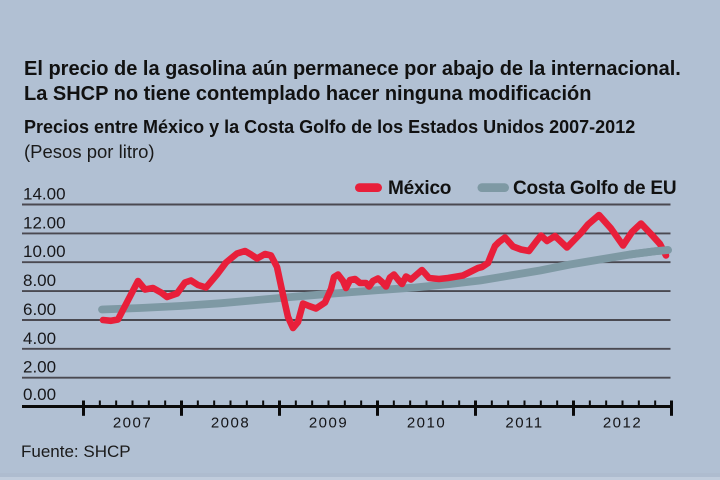  Describe the element at coordinates (426, 423) in the screenshot. I see `svg-text: 2010` at that location.